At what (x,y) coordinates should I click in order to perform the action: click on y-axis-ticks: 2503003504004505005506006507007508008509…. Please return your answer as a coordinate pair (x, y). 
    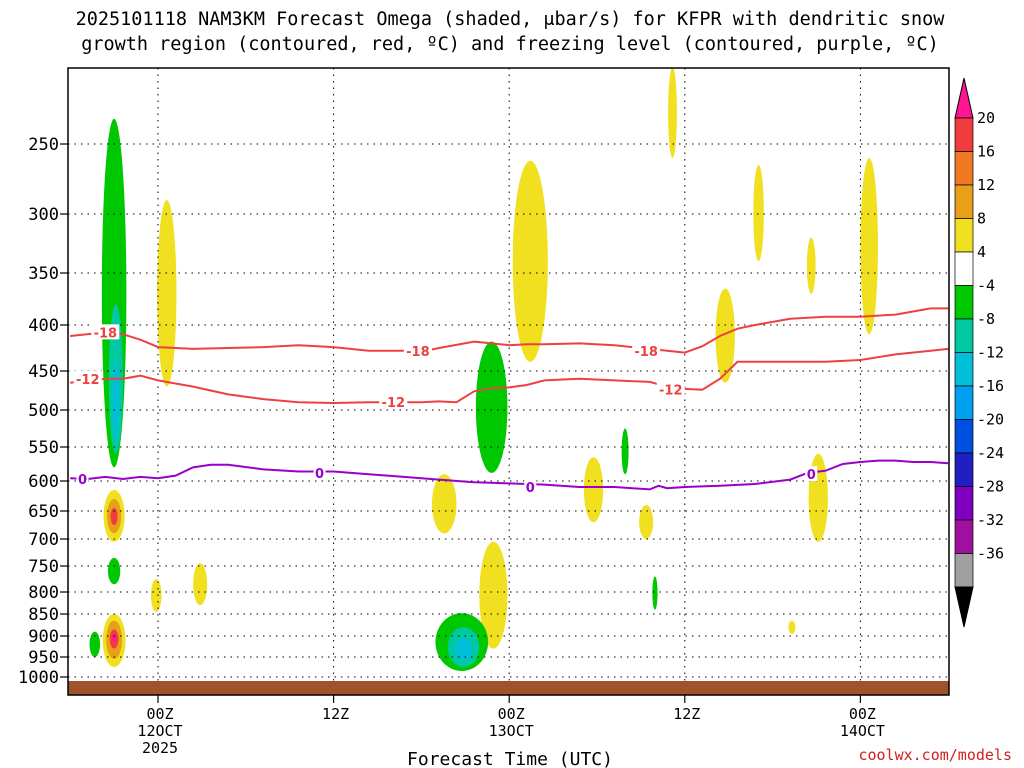
    Looking at the image, I should click on (43, 411).